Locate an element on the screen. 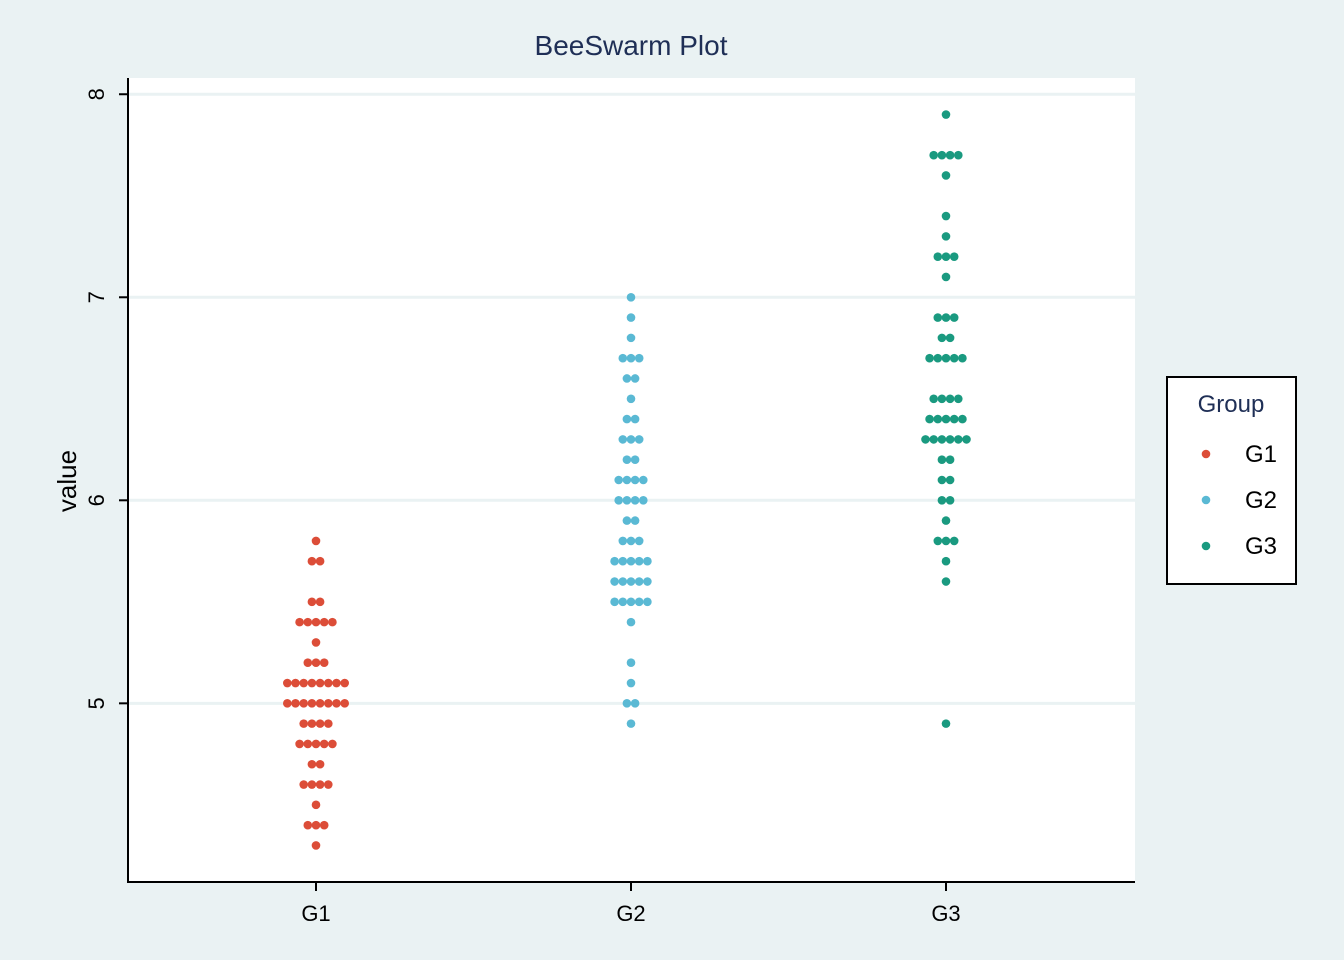  x-tick-label: G1 is located at coordinates (315, 913).